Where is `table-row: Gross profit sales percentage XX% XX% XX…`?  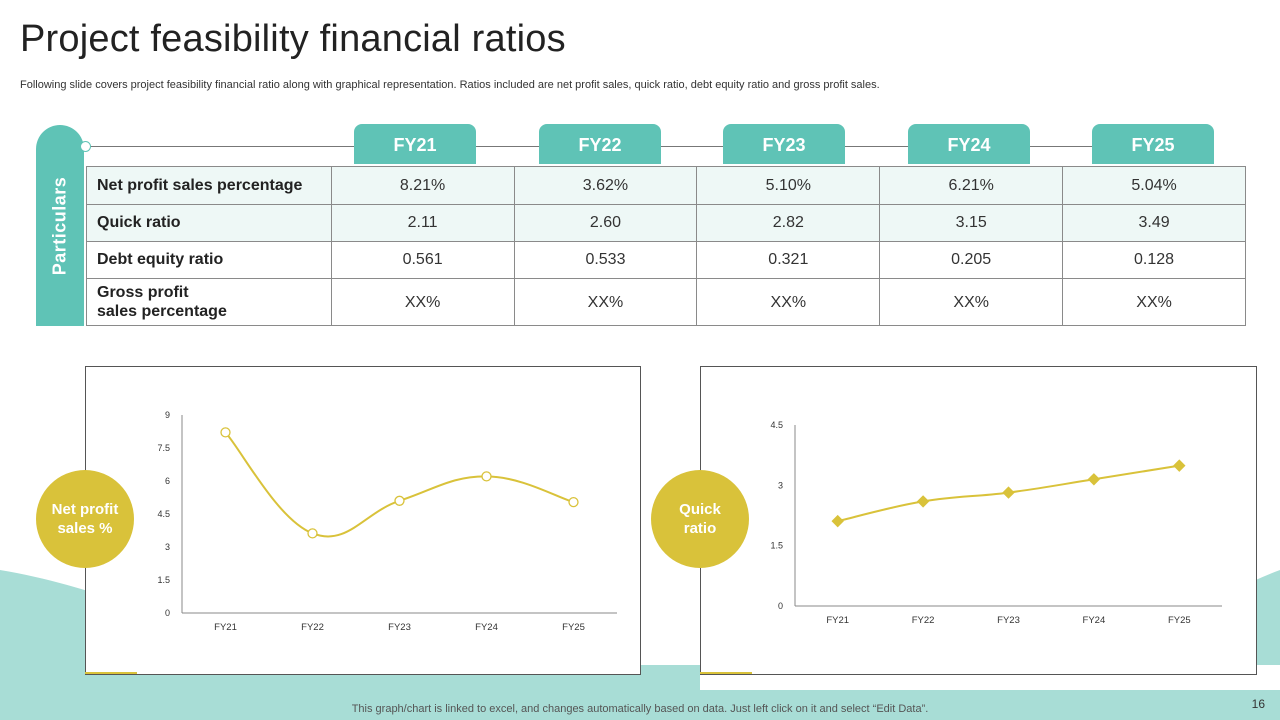
table-row: Gross profit sales percentage XX% XX% XX… is located at coordinates (666, 302).